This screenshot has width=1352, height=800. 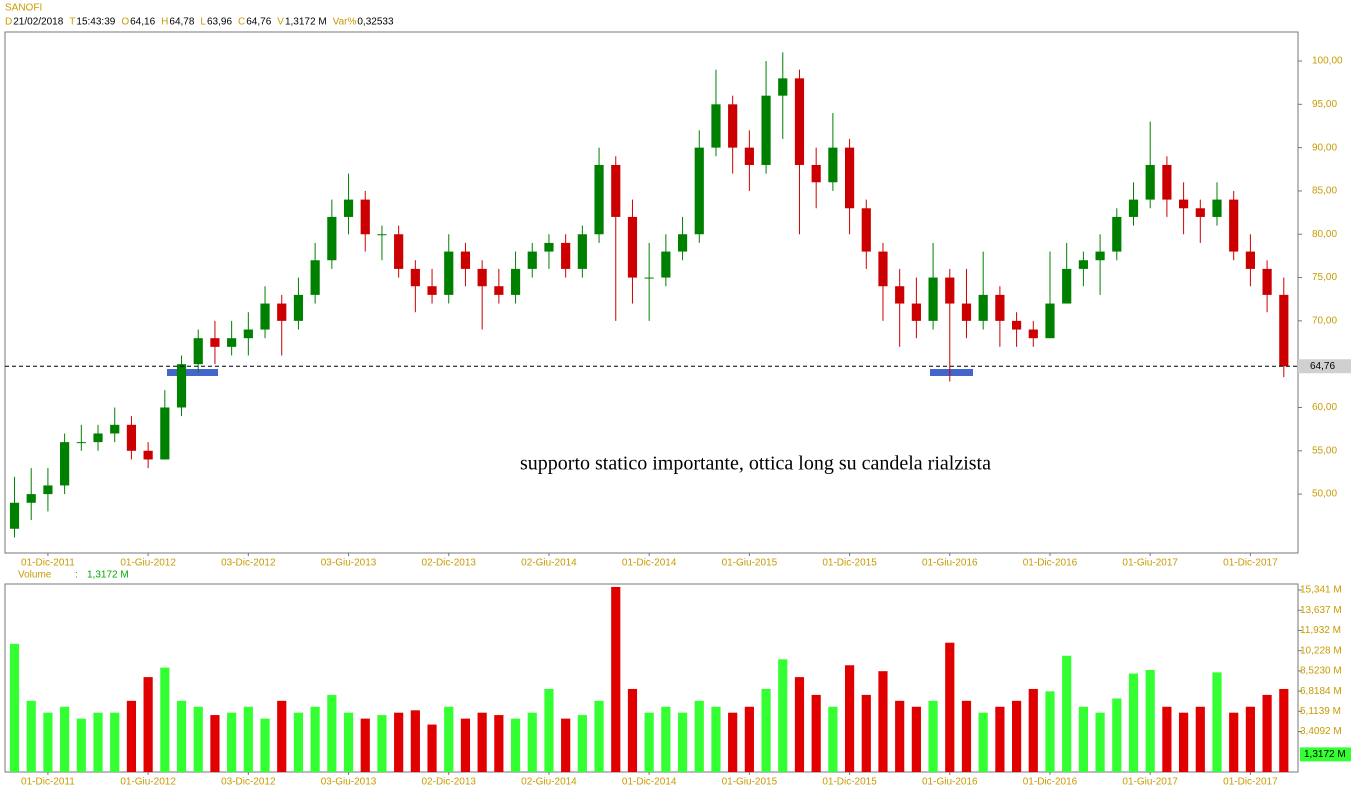 What do you see at coordinates (1327, 61) in the screenshot?
I see `y-tick-label: 100,00` at bounding box center [1327, 61].